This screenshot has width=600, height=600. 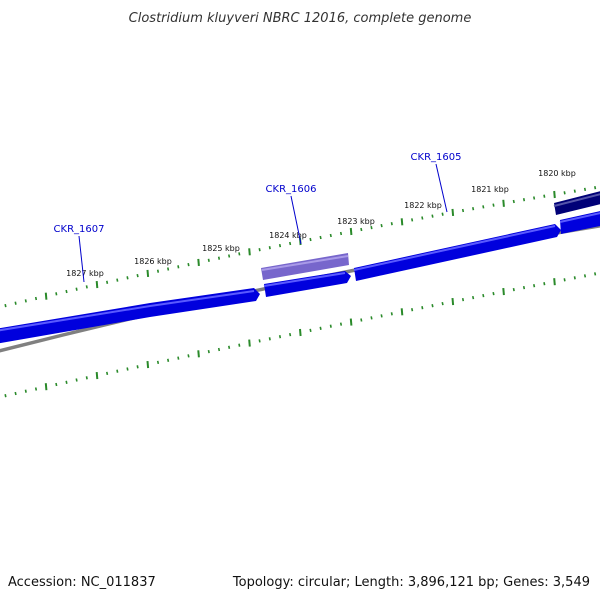 I want to click on gene-label-ckr1605: CKR_1605, so click(x=436, y=157).